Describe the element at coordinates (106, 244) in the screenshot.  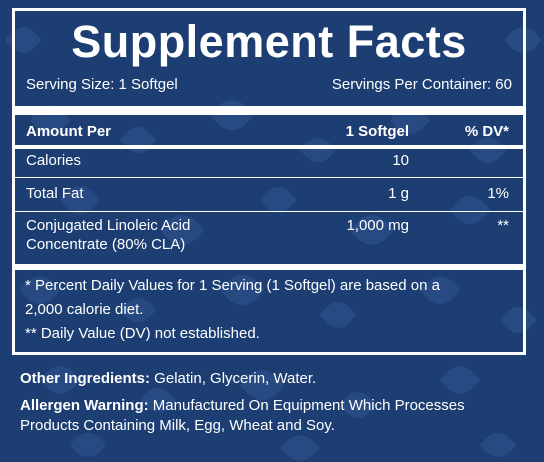
I see `row-cla-name-line2: Concentrate (80% CLA)` at that location.